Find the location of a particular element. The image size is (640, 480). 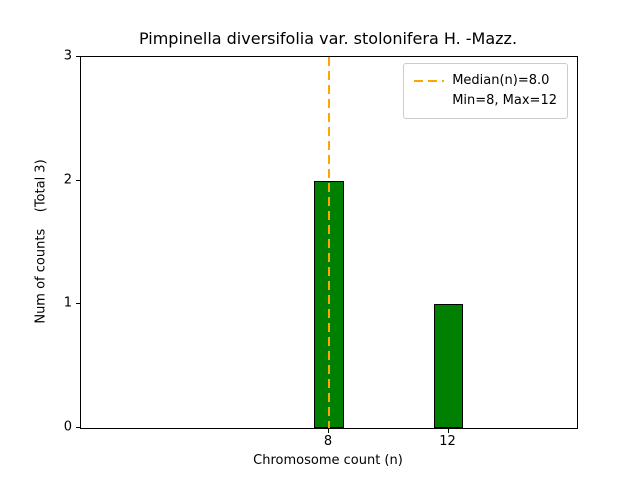

y-tick-label-0: 0 is located at coordinates (67, 427).